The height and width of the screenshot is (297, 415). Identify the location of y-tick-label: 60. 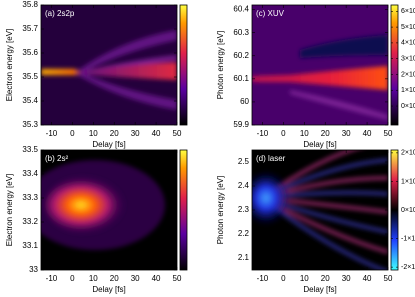
(244, 101).